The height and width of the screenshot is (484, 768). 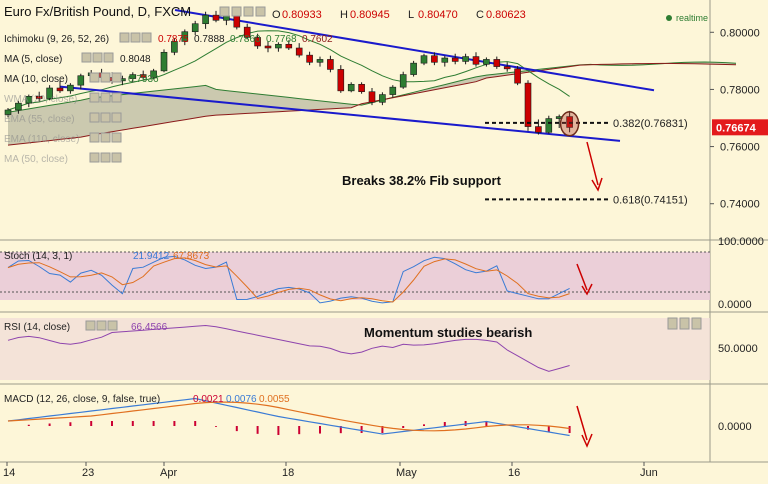 What do you see at coordinates (302, 15) in the screenshot?
I see `ohlc-value: 0.80933` at bounding box center [302, 15].